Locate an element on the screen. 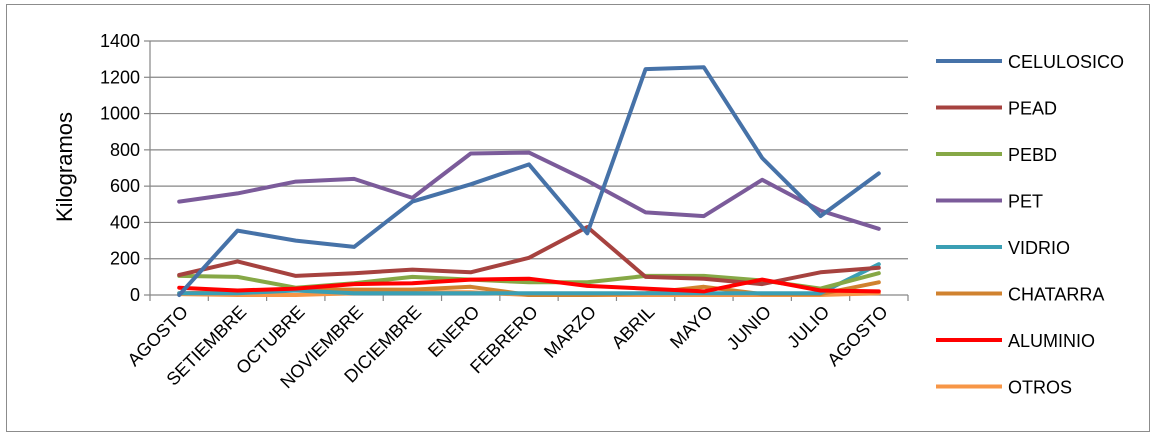 This screenshot has height=439, width=1158. series-line-pet is located at coordinates (529, 190).